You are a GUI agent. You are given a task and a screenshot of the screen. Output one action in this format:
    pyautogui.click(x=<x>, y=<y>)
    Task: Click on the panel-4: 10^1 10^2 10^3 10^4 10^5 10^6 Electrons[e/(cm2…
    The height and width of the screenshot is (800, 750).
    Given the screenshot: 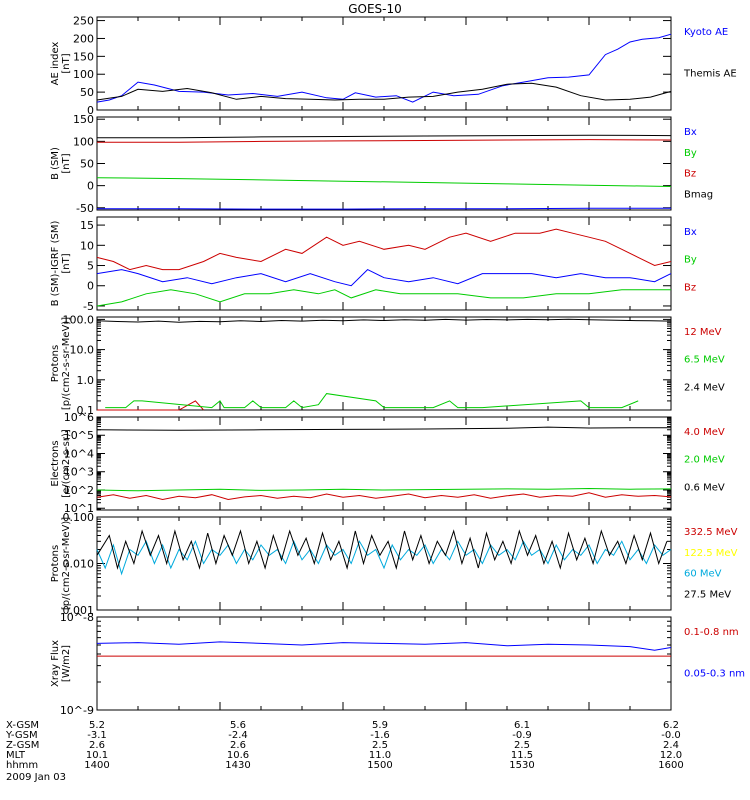 What is the action you would take?
    pyautogui.click(x=387, y=463)
    